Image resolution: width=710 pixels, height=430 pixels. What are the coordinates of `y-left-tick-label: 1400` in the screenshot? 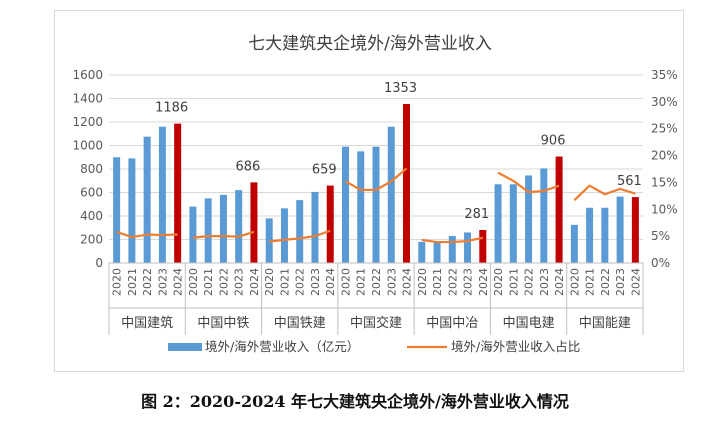 It's located at (87, 99).